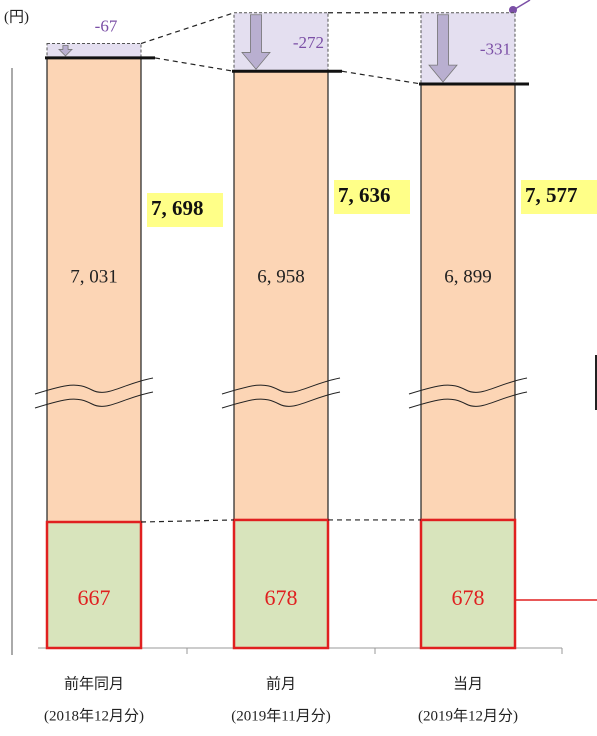 The width and height of the screenshot is (597, 736). What do you see at coordinates (280, 715) in the screenshot?
I see `x-tick-note: (2019年11月分)` at bounding box center [280, 715].